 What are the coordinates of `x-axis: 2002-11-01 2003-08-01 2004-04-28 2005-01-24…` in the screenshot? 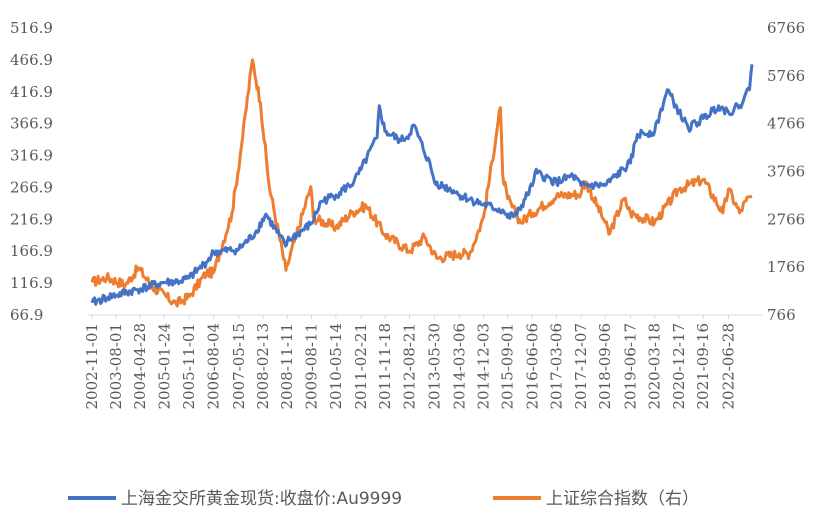 It's located at (410, 362).